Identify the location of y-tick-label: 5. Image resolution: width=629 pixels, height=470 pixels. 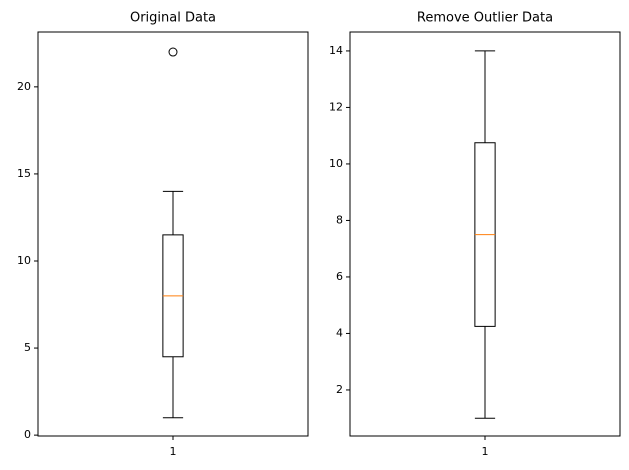
(27, 347).